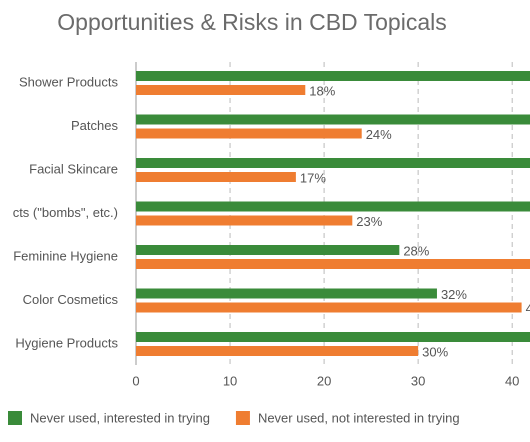 Image resolution: width=530 pixels, height=442 pixels. What do you see at coordinates (418, 380) in the screenshot?
I see `x-tick-label: 30` at bounding box center [418, 380].